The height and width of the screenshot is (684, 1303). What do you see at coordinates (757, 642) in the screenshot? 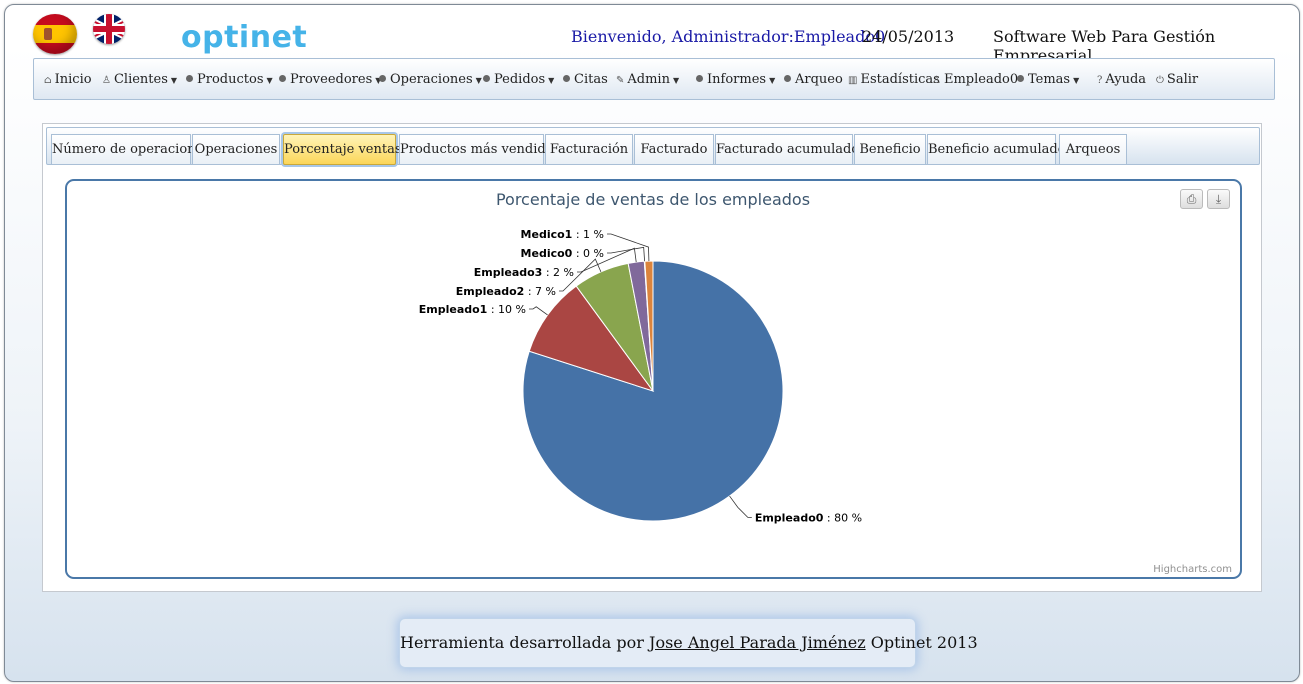
I see `author-link: Jose Angel Parada Jiménez` at bounding box center [757, 642].